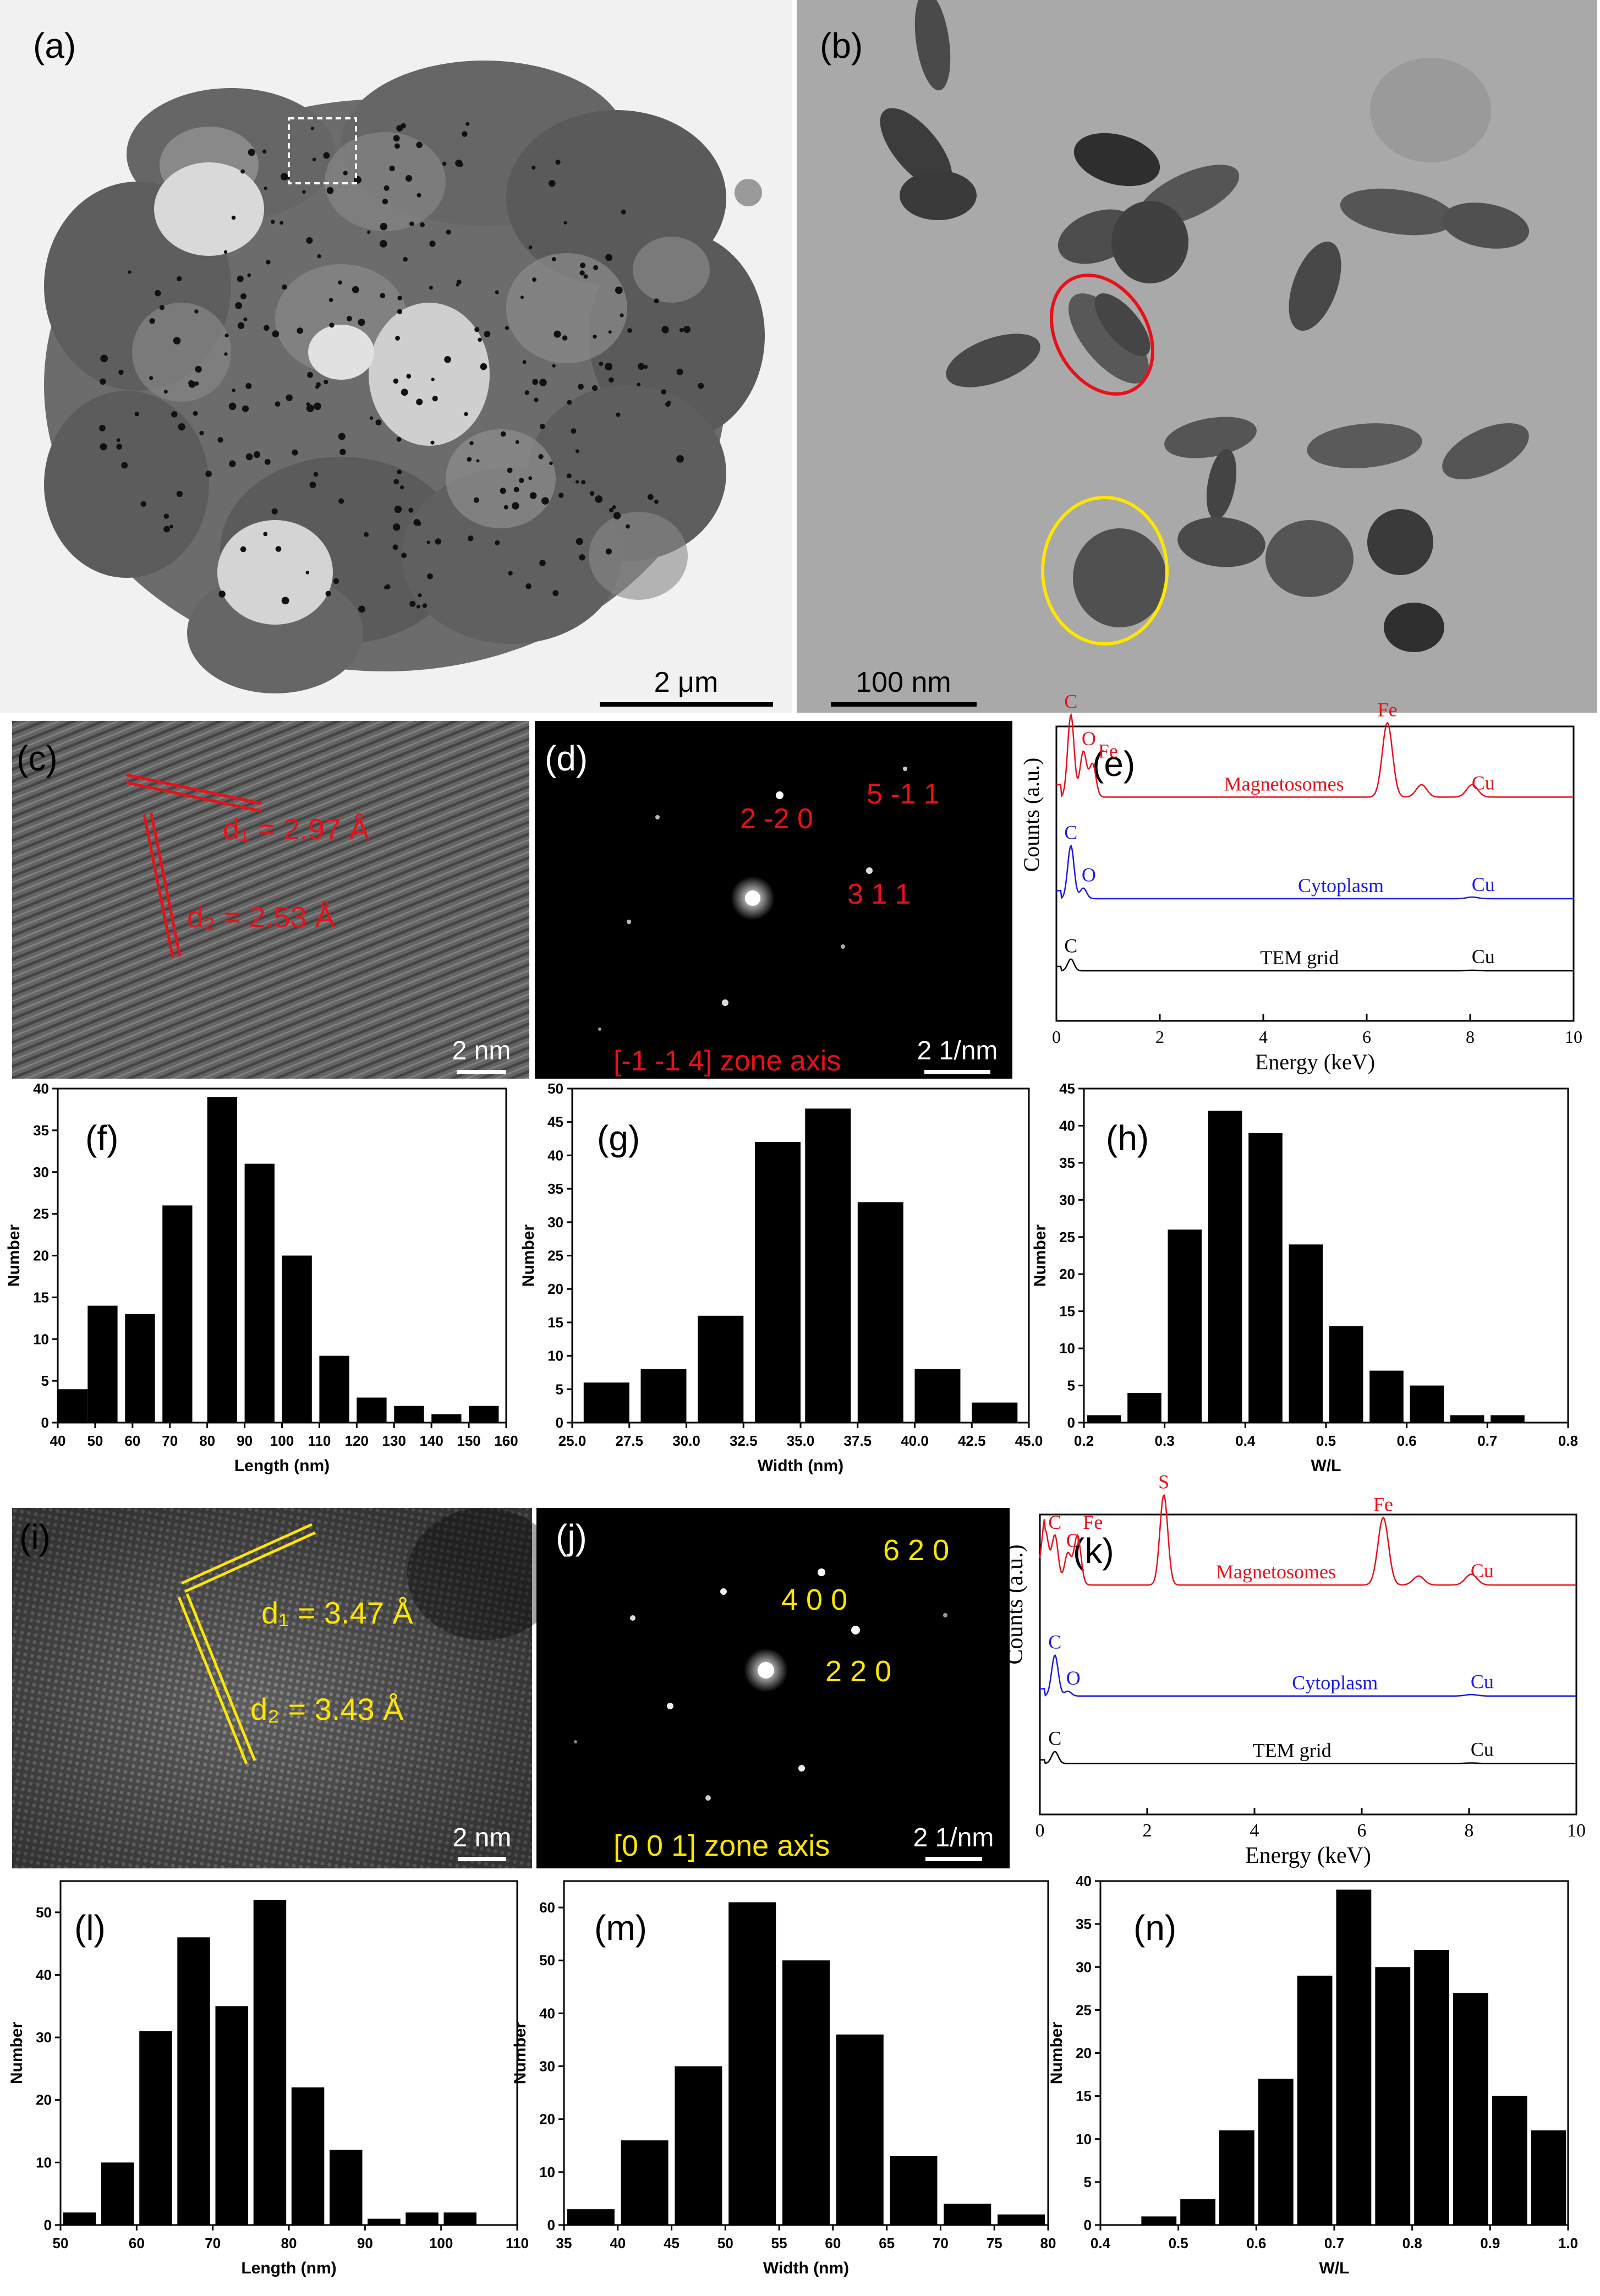  Describe the element at coordinates (620, 1928) in the screenshot. I see `panel-label-m: (m)` at that location.